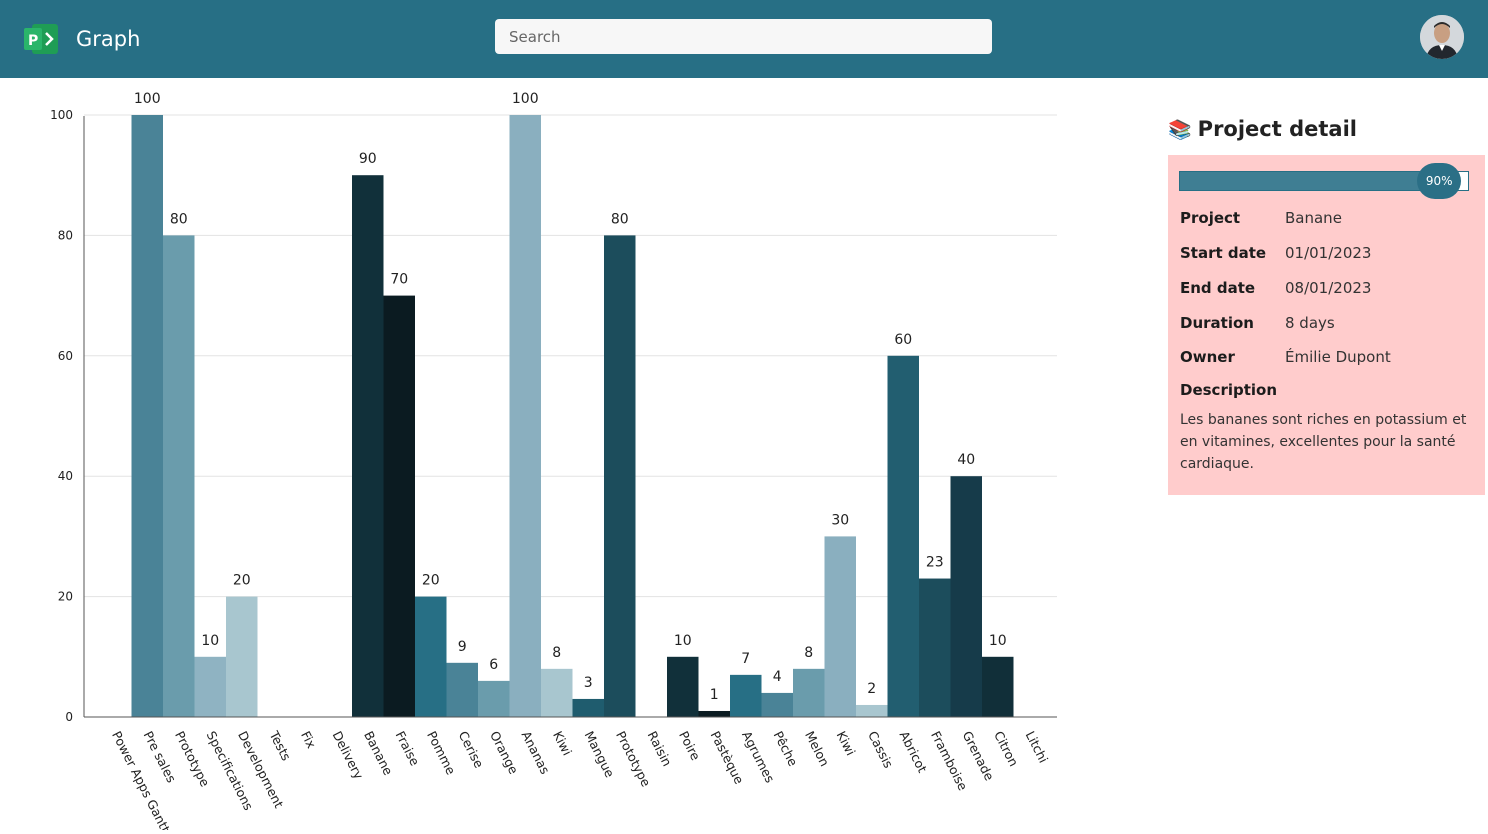 This screenshot has height=834, width=1488. Describe the element at coordinates (1310, 181) in the screenshot. I see `progress-fill` at that location.